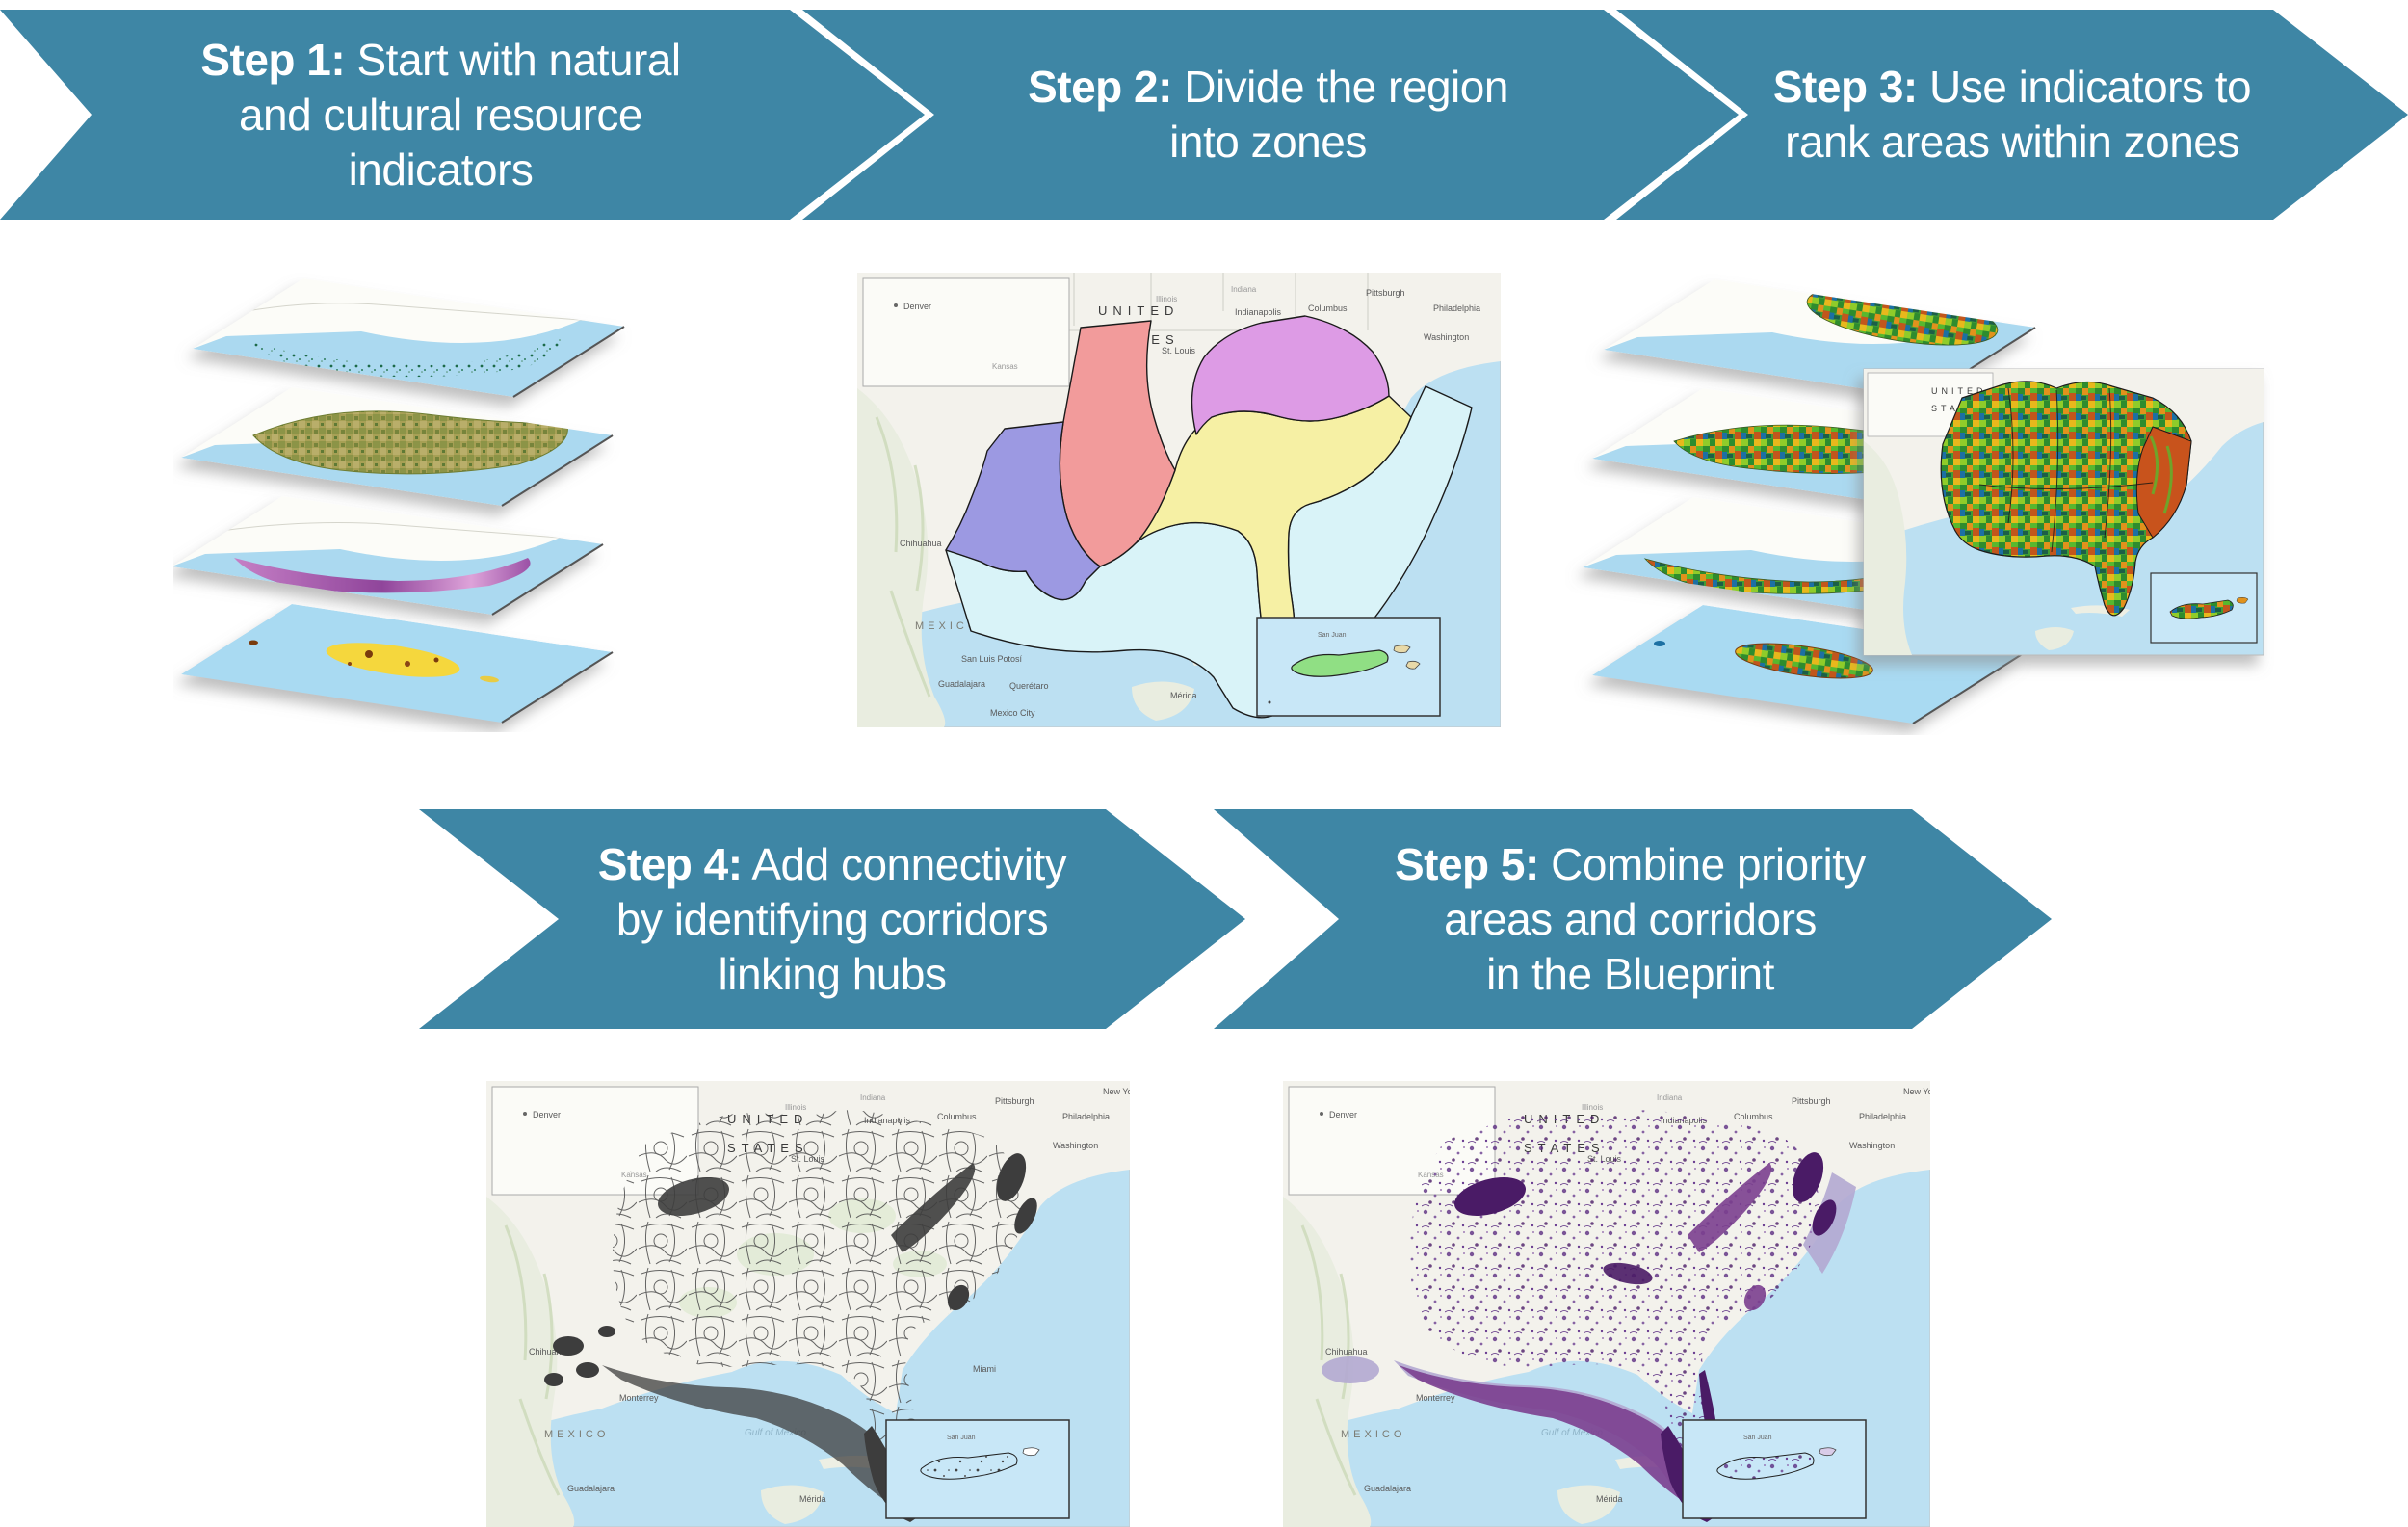 Image resolution: width=2408 pixels, height=1527 pixels. What do you see at coordinates (984, 1369) in the screenshot?
I see `miami-label-4: Miami` at bounding box center [984, 1369].